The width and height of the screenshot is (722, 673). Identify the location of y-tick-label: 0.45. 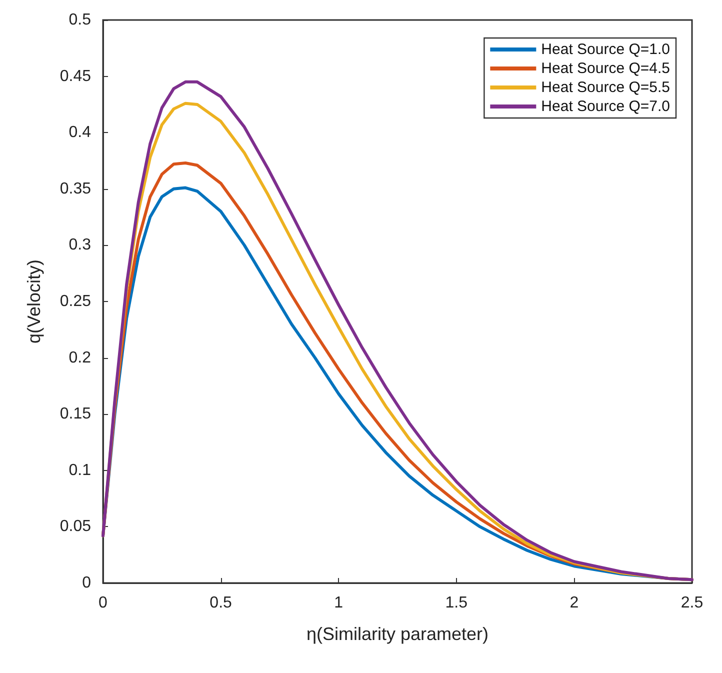
(76, 76).